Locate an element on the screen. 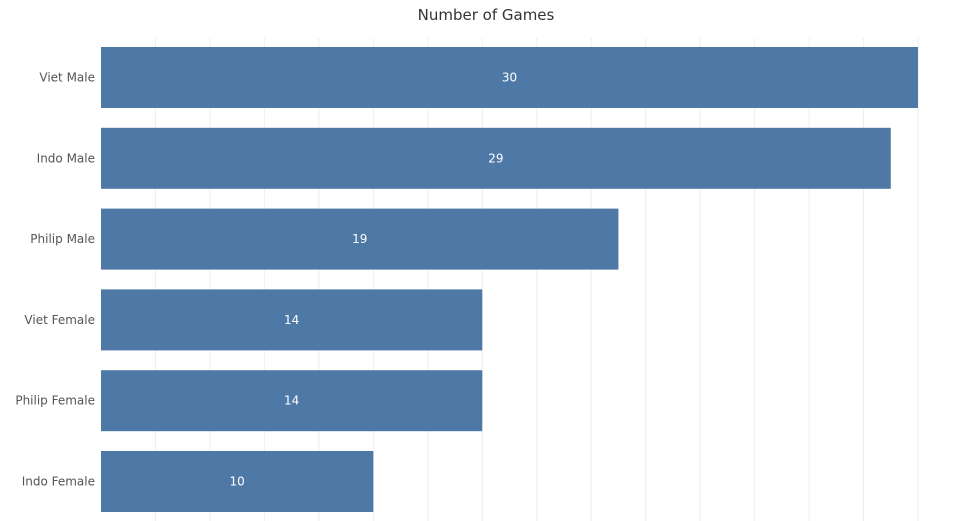 This screenshot has width=972, height=521. value-label: 29 is located at coordinates (495, 158).